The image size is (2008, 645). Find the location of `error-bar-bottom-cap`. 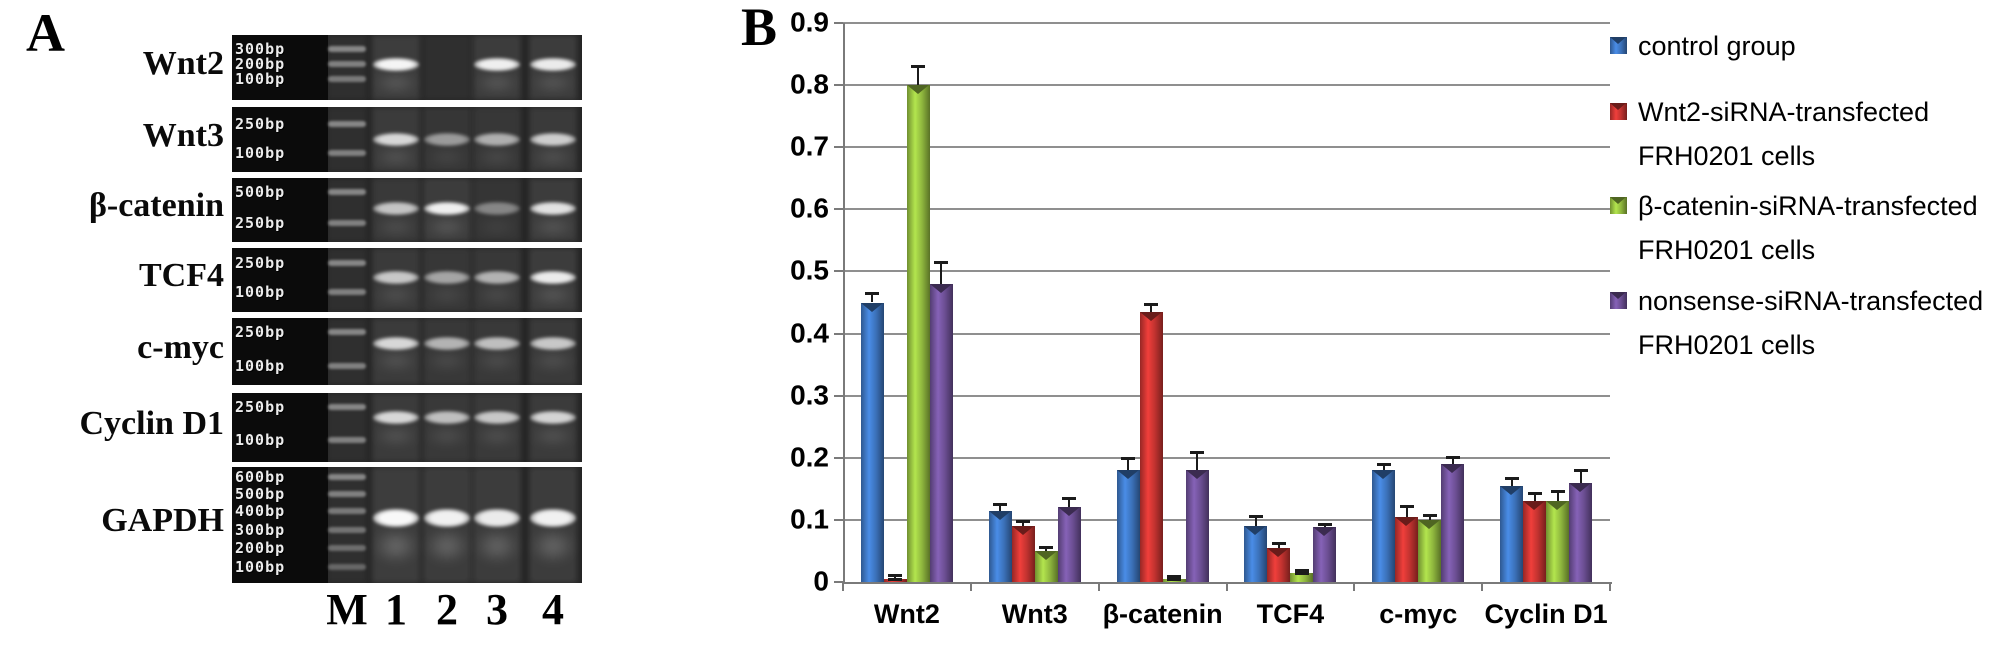

error-bar-bottom-cap is located at coordinates (1301, 573).